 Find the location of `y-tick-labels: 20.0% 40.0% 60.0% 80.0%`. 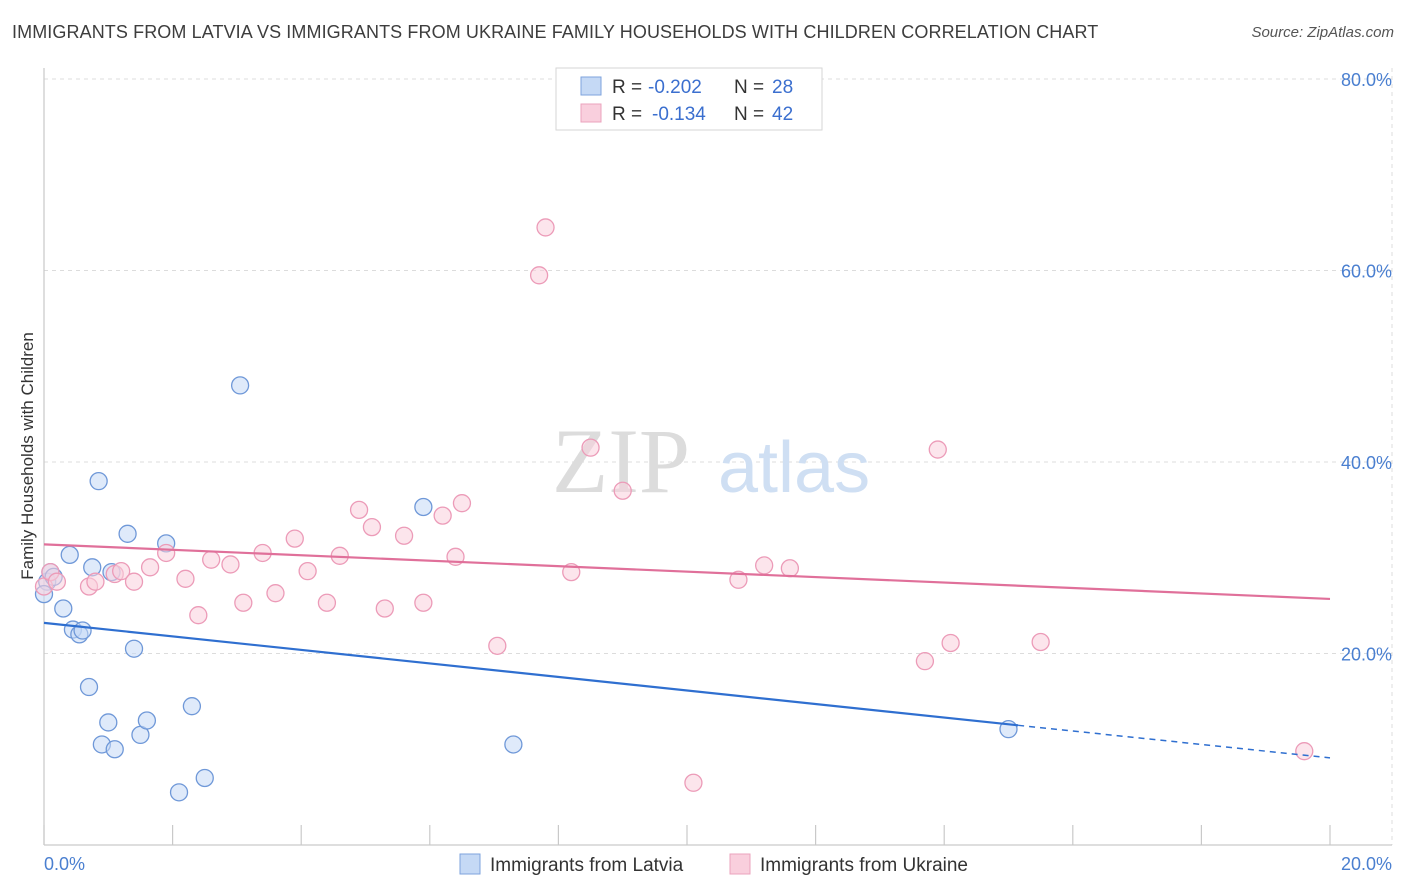

y-tick-labels: 20.0% 40.0% 60.0% 80.0% is located at coordinates (1366, 367).